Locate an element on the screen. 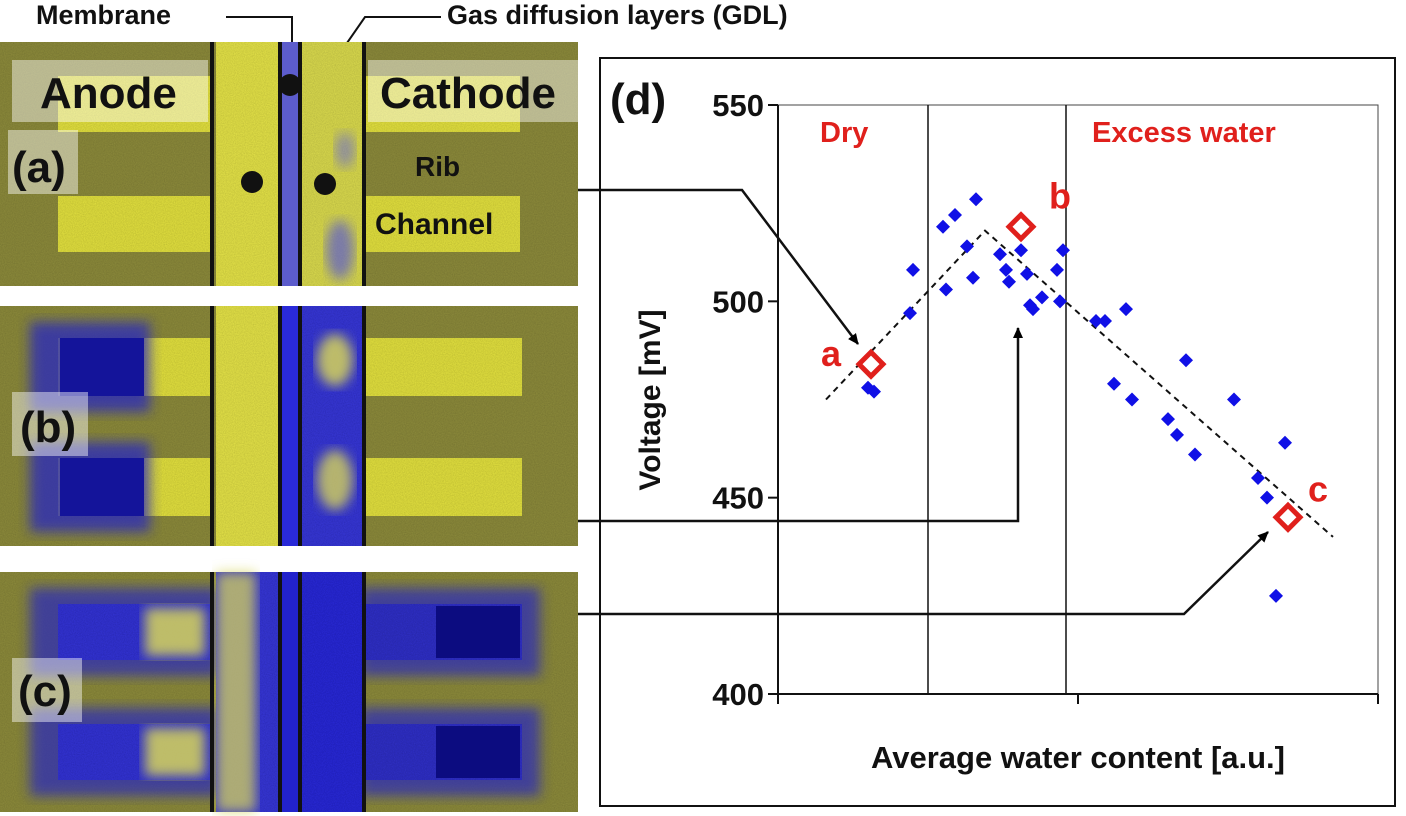  highlighted-point-label-a: a is located at coordinates (831, 353).